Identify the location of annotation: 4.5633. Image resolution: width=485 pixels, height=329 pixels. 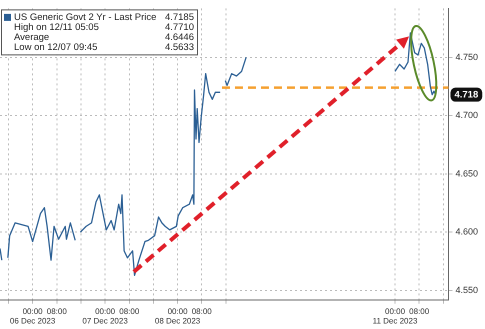
(179, 48).